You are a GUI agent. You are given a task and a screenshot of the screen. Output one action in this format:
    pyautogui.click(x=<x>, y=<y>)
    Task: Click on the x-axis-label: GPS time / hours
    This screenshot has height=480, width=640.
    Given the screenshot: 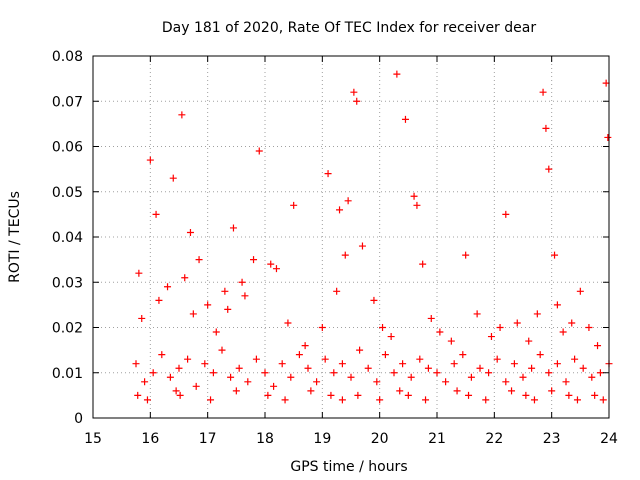 What is the action you would take?
    pyautogui.click(x=348, y=467)
    